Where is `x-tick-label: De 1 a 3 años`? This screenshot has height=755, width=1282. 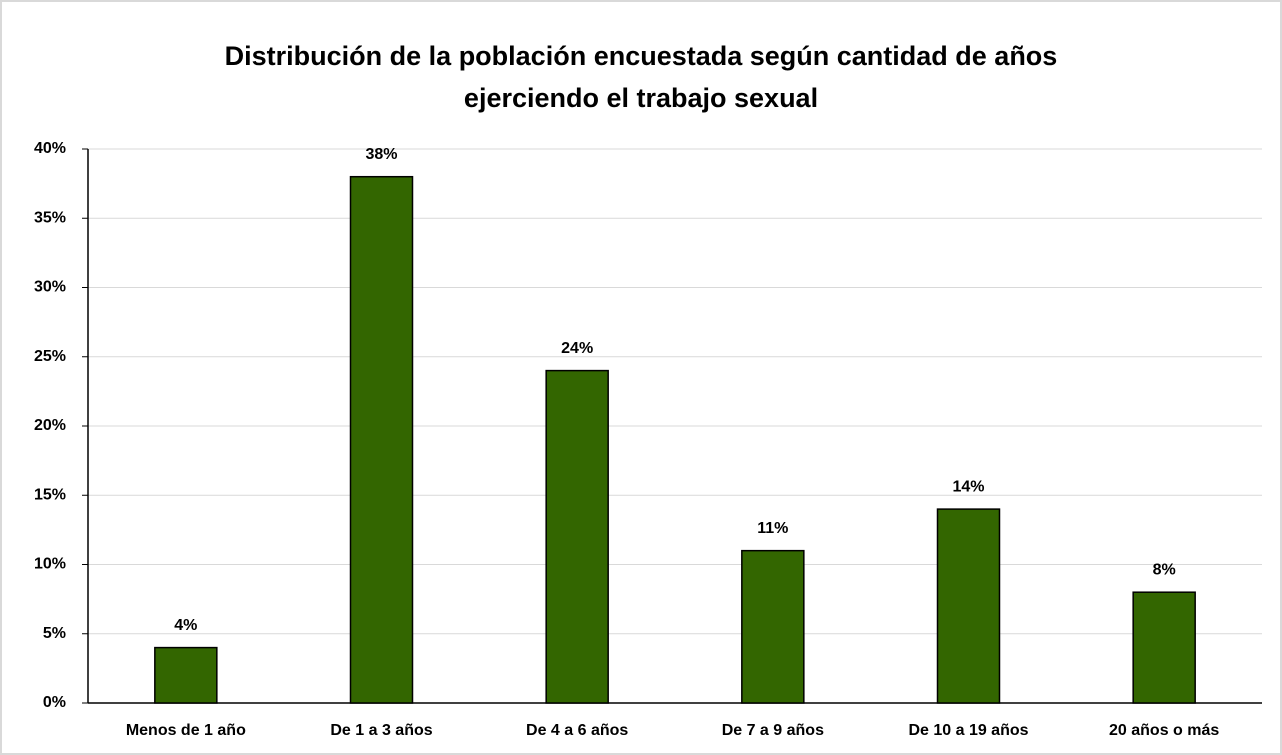
x-tick-label: De 1 a 3 años is located at coordinates (381, 730).